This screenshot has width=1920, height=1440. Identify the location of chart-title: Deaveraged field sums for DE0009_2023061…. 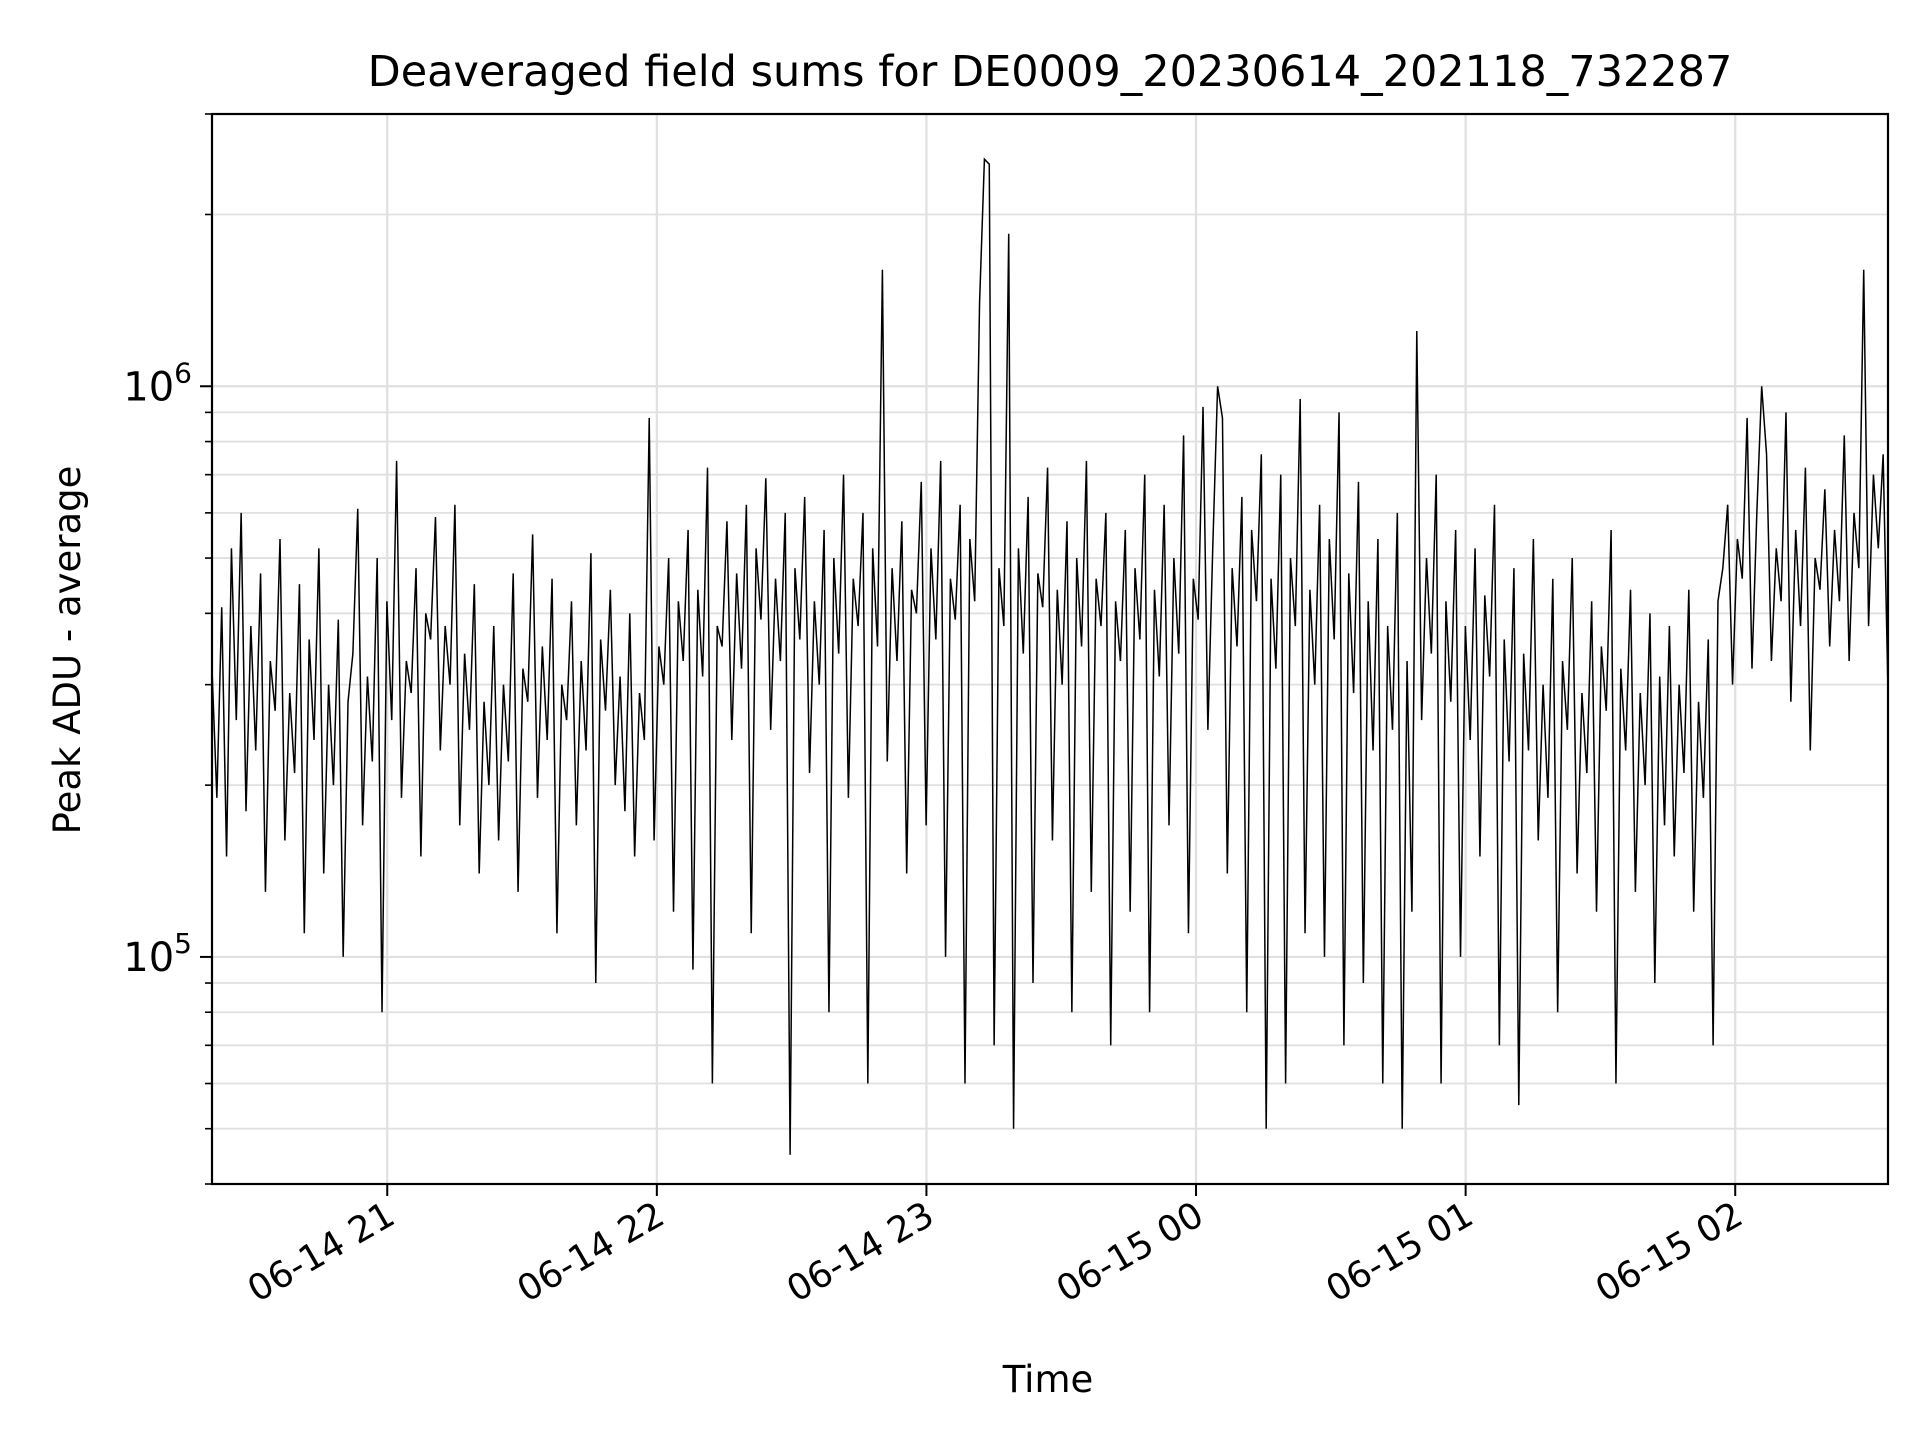
(1050, 72).